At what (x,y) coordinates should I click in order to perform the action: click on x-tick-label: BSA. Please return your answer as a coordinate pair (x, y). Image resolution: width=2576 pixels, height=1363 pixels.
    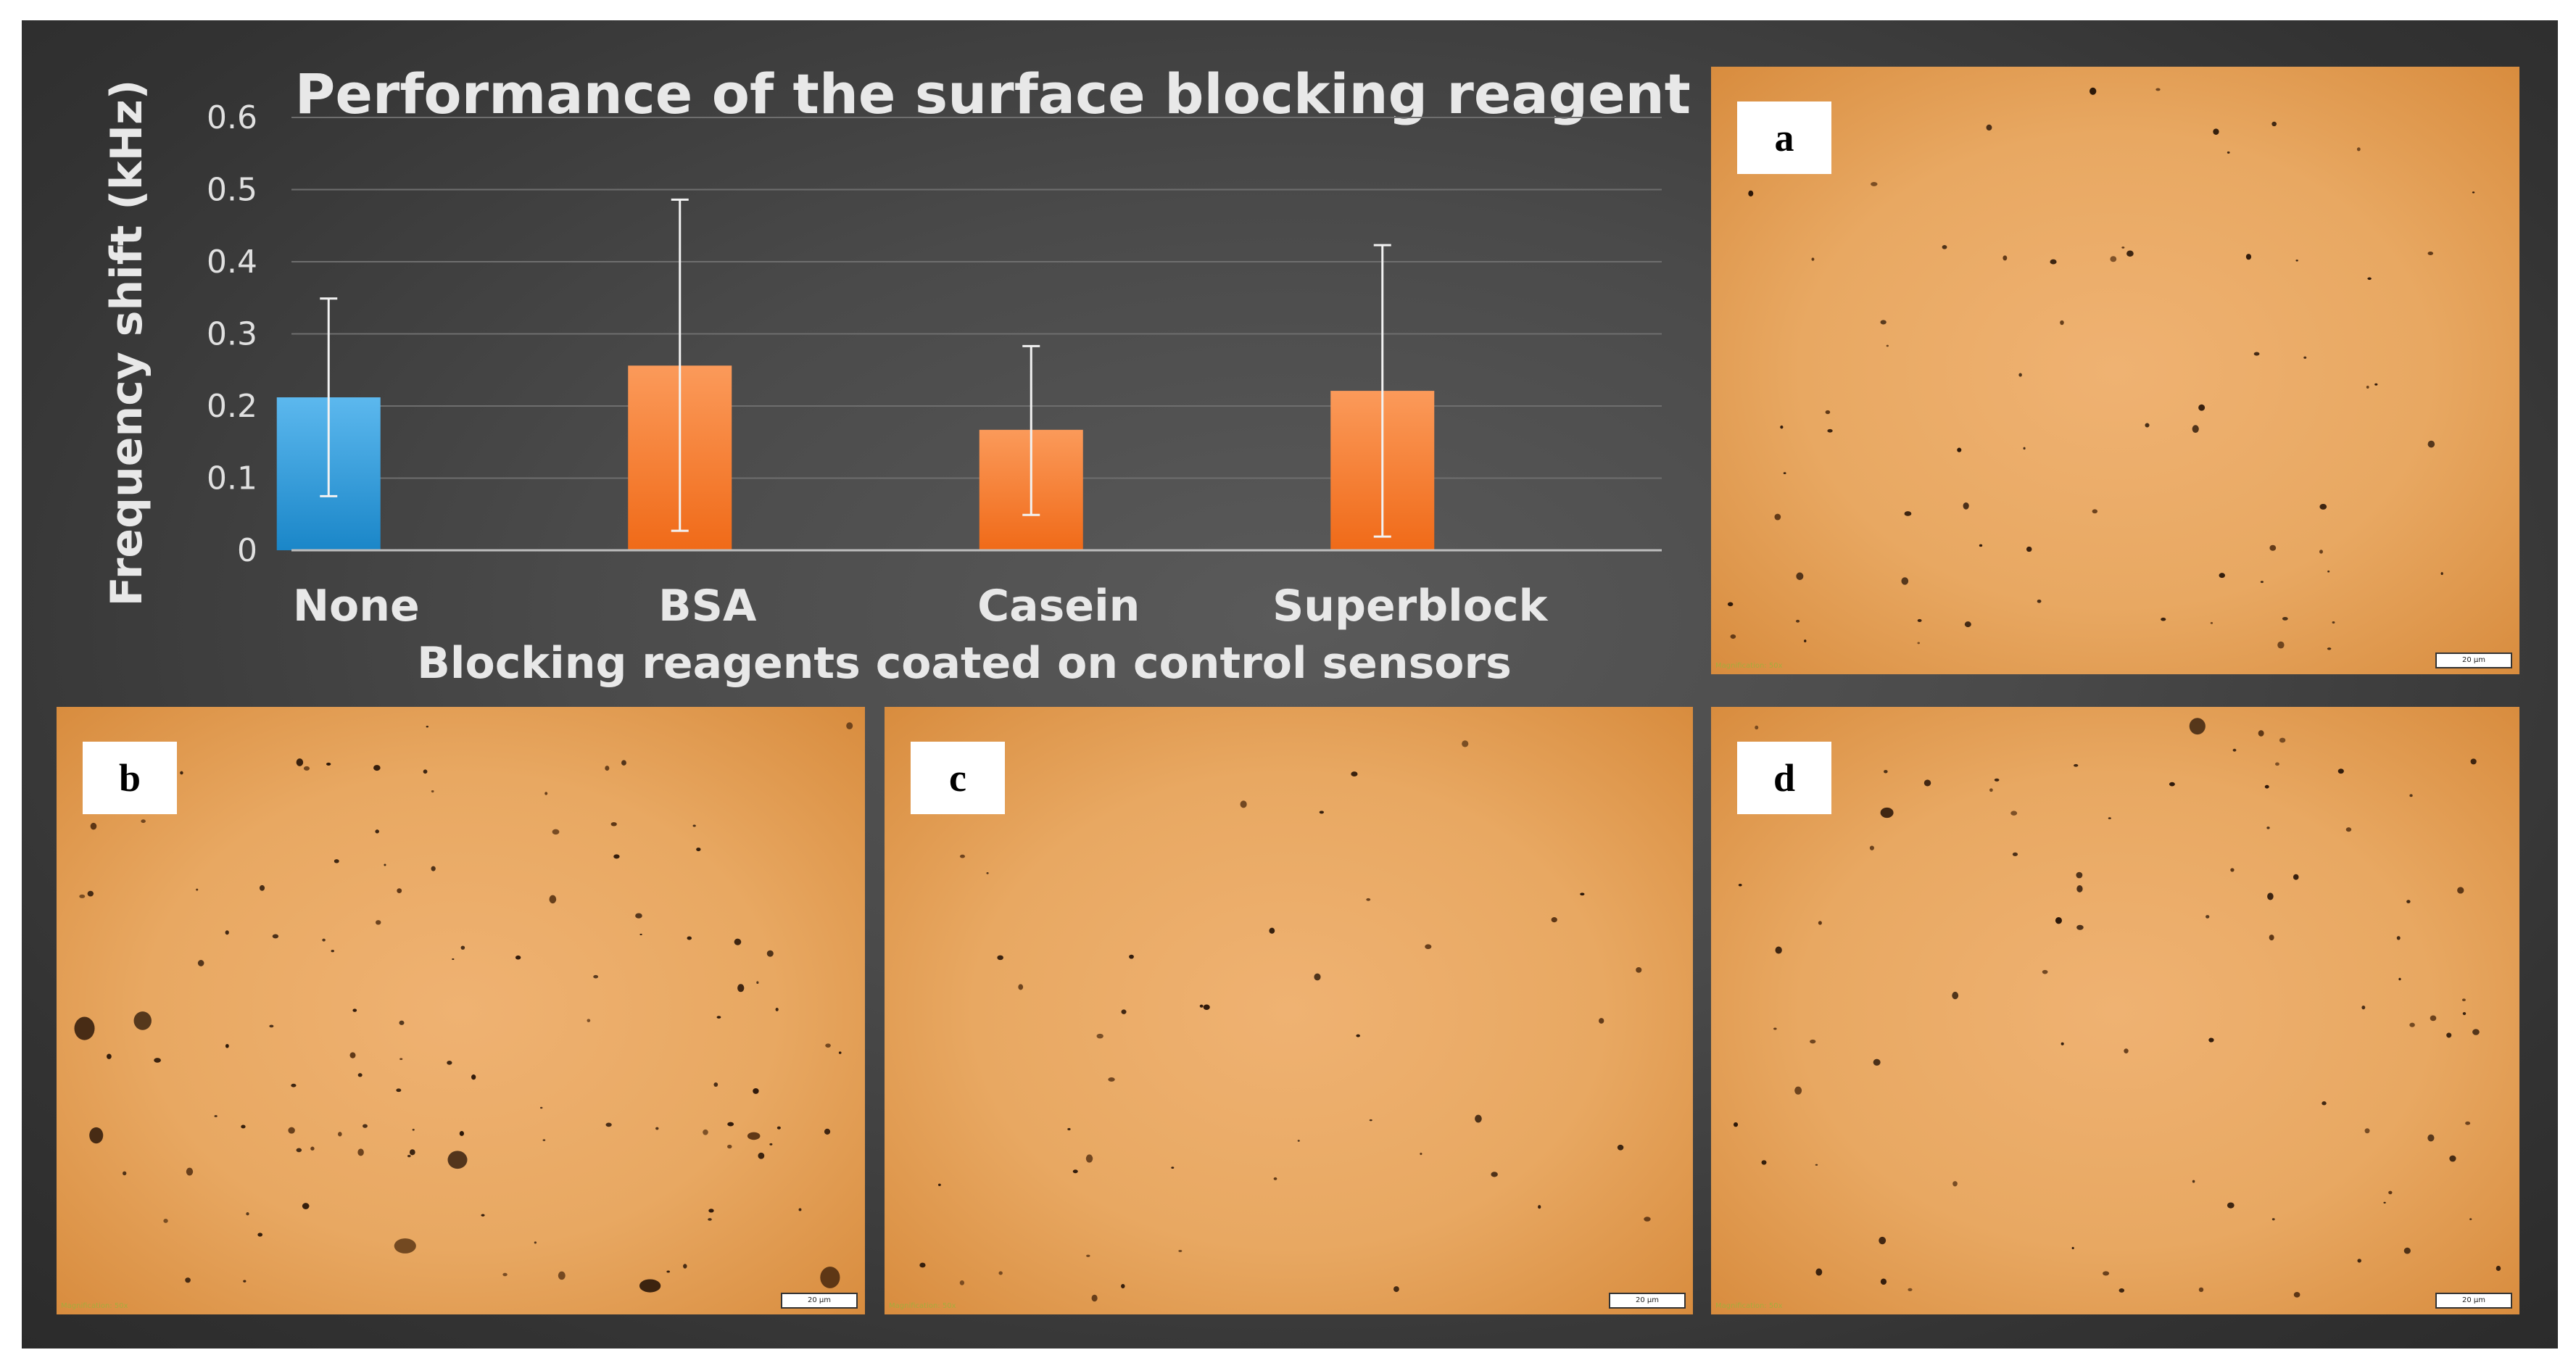
    Looking at the image, I should click on (708, 606).